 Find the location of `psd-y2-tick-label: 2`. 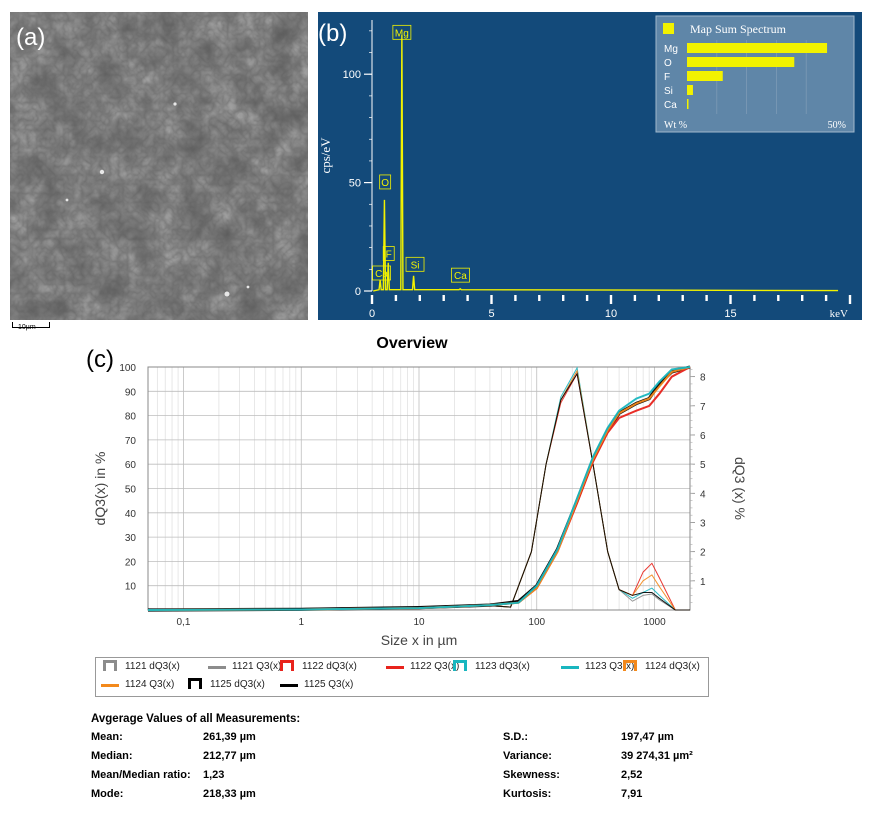

psd-y2-tick-label: 2 is located at coordinates (703, 553).